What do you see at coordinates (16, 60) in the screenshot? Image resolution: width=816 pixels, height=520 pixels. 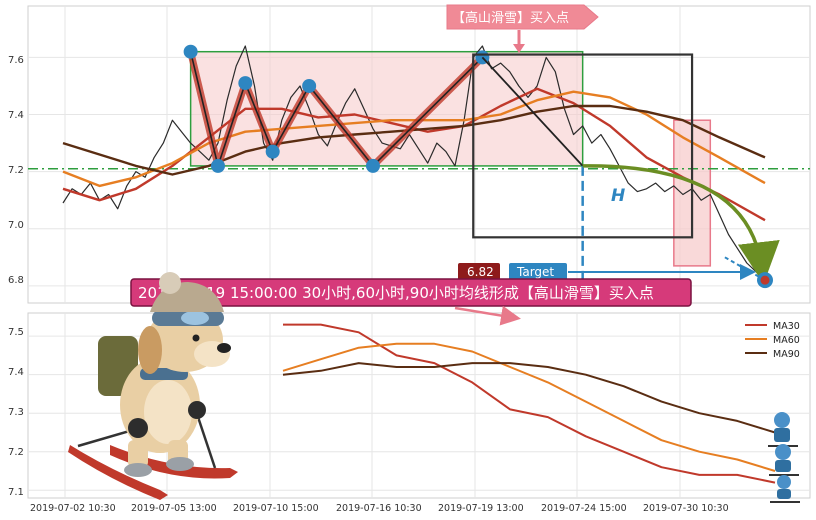 I see `y-tick-label: 7.6` at bounding box center [16, 60].